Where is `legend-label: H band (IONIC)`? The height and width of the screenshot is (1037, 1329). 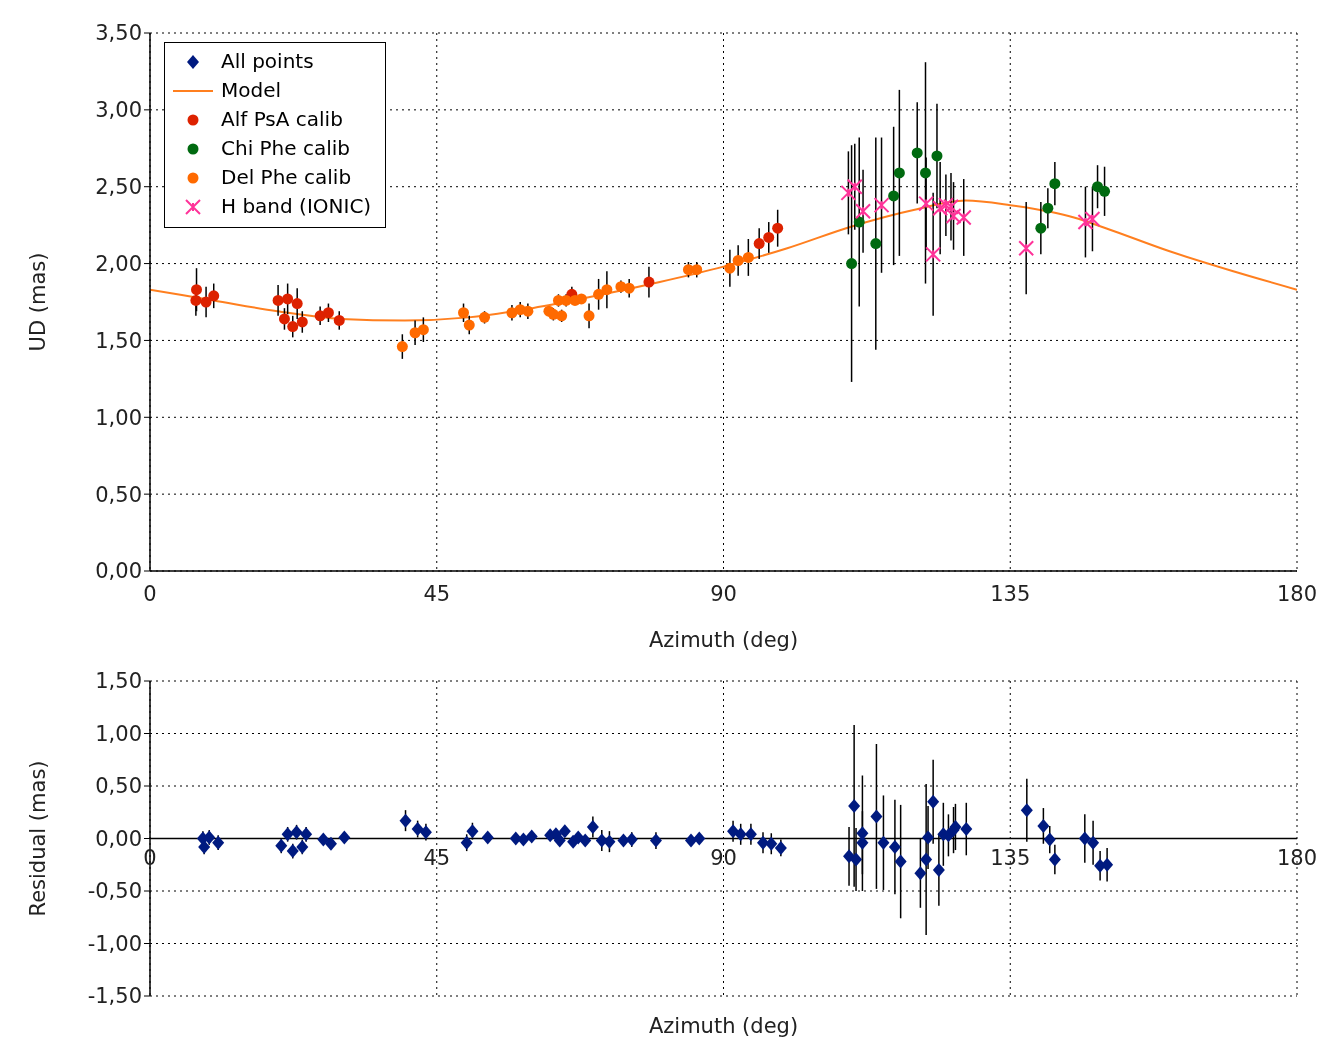
legend-label: H band (IONIC) is located at coordinates (296, 206).